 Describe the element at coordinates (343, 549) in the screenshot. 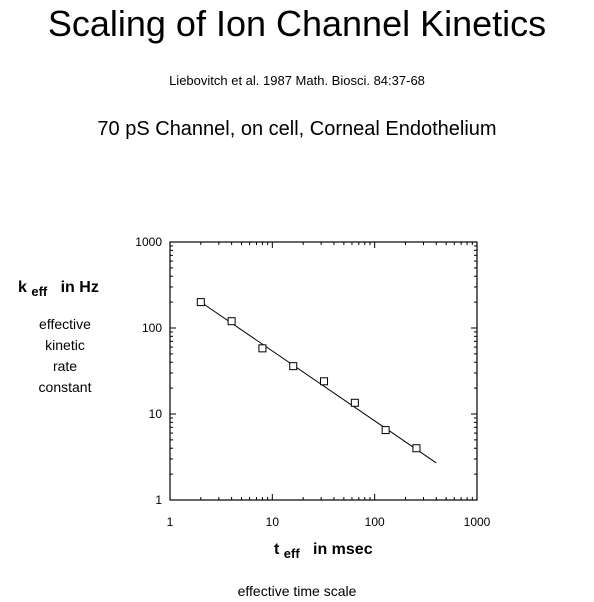

I see `x-axis-units: in msec` at that location.